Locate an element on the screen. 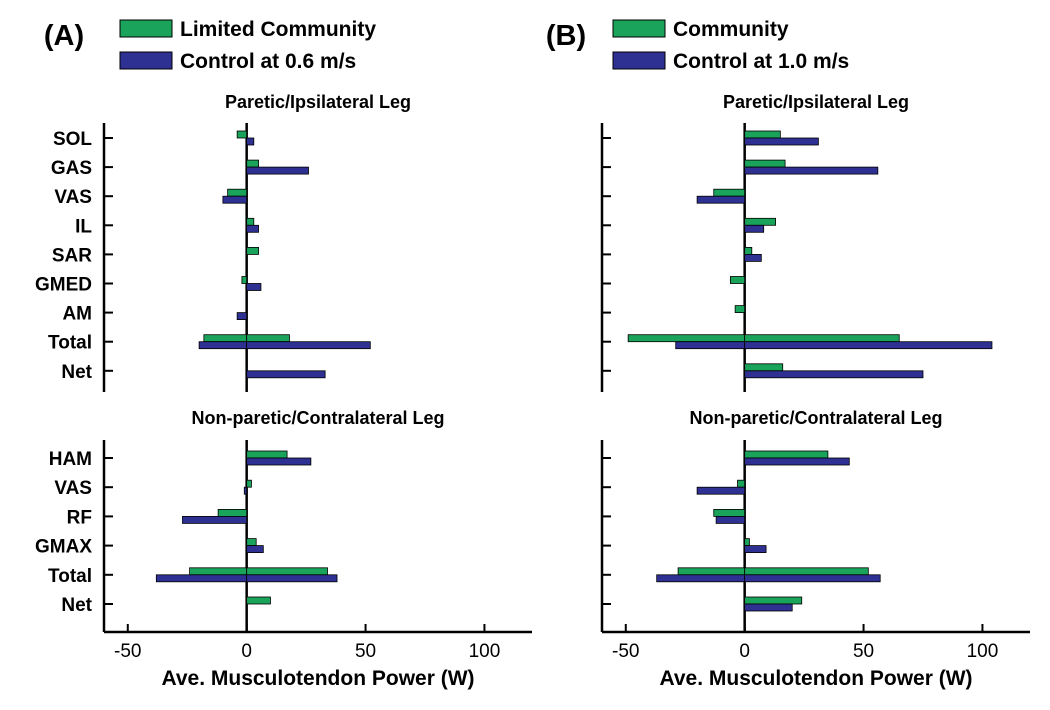 This screenshot has height=710, width=1050. category-label: GMAX is located at coordinates (63, 547).